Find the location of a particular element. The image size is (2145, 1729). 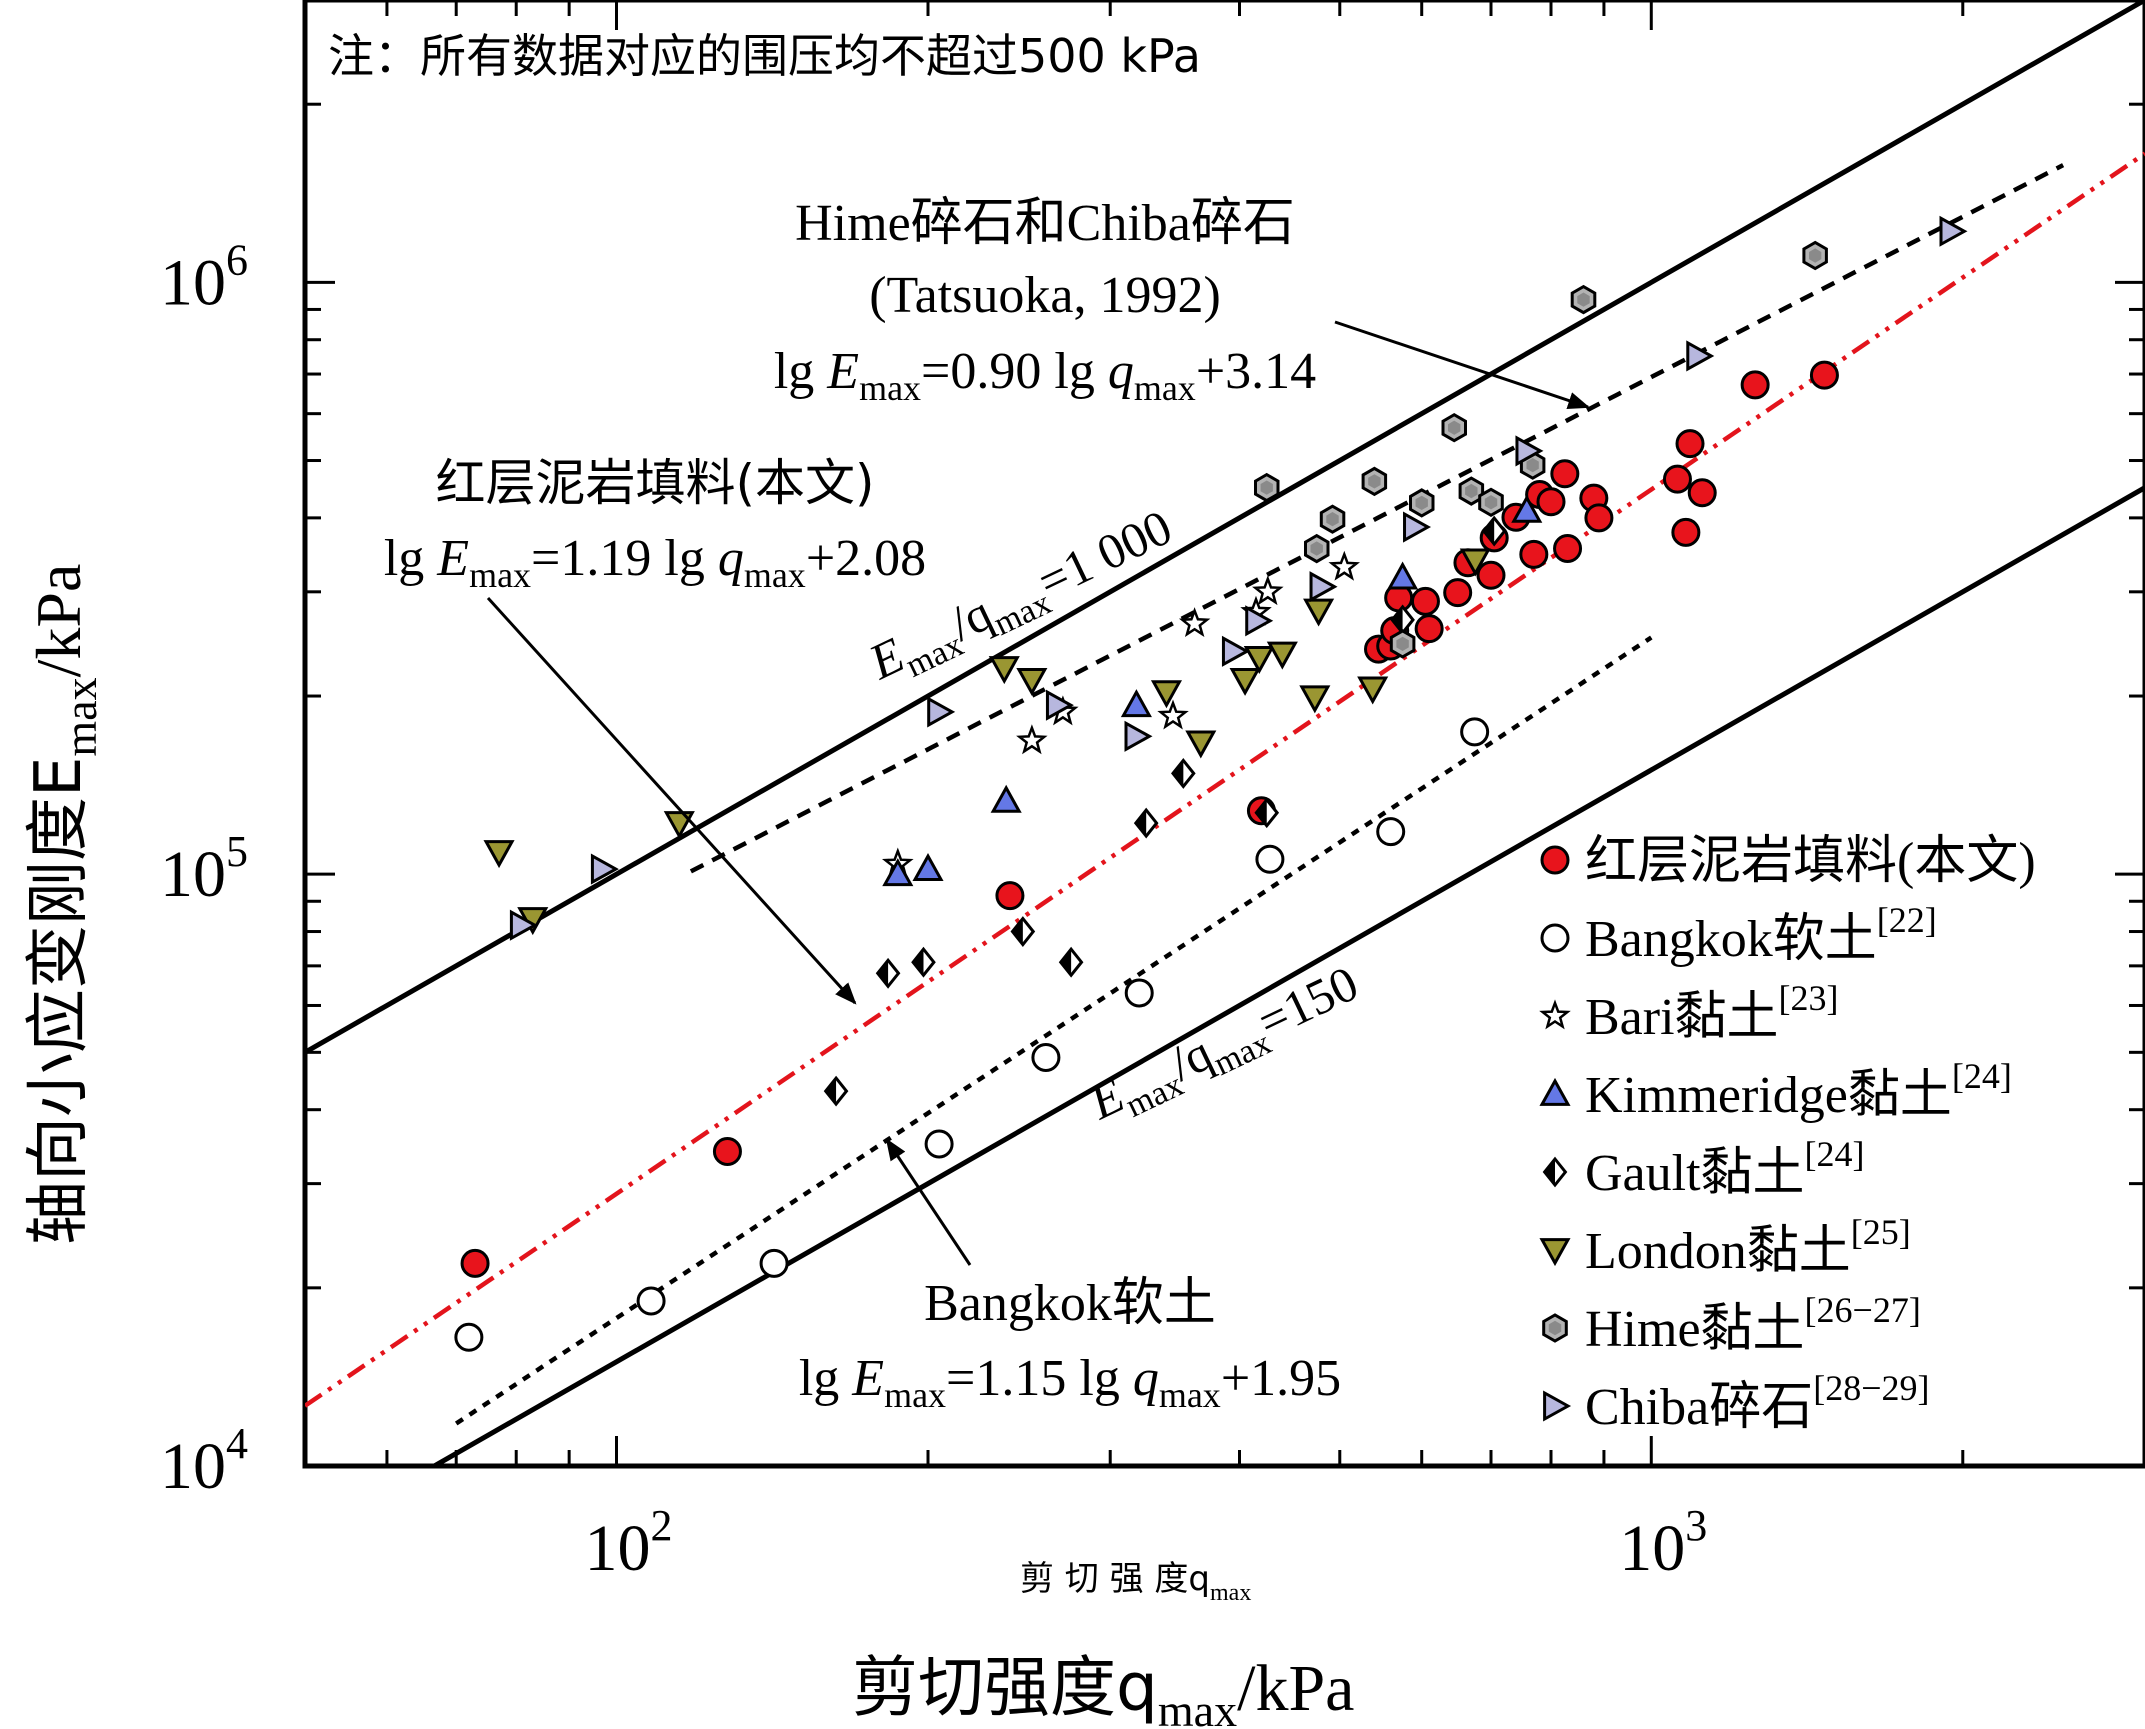

svg-text: lg Emax=1.15 lg qmax+1.95 is located at coordinates (1070, 1382).